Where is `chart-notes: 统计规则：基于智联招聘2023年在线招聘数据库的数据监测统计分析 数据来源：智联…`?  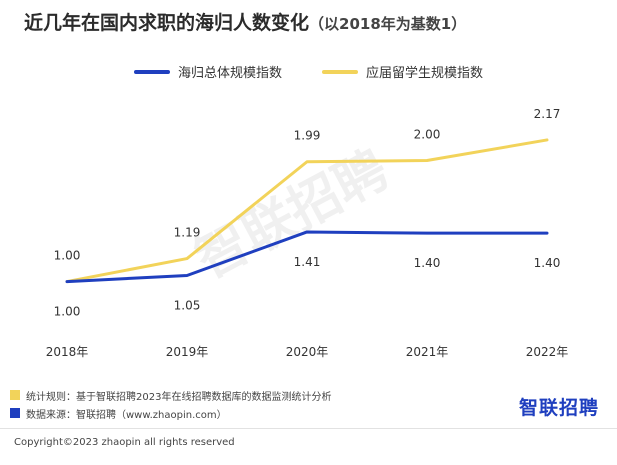 chart-notes: 统计规则：基于智联招聘2023年在线招聘数据库的数据监测统计分析 数据来源：智联… is located at coordinates (170, 404).